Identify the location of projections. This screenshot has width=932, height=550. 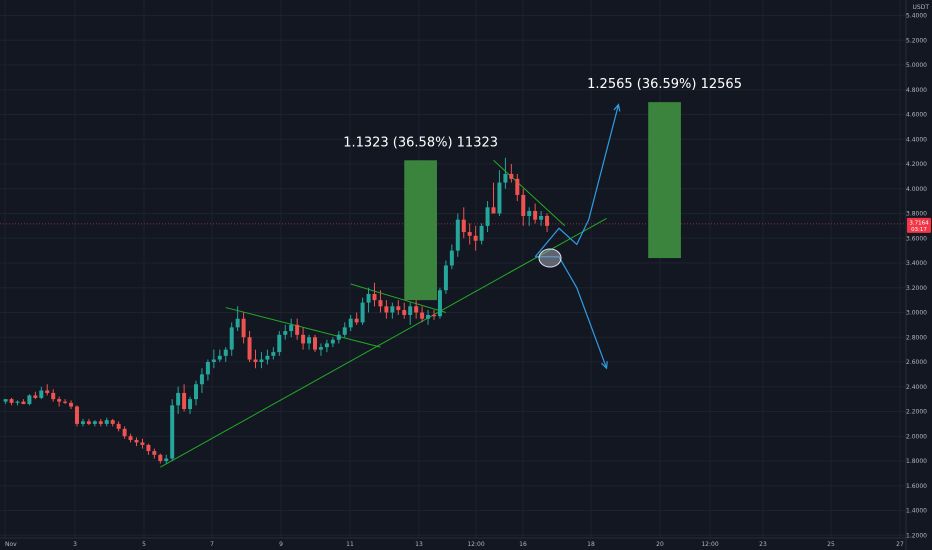
(577, 236).